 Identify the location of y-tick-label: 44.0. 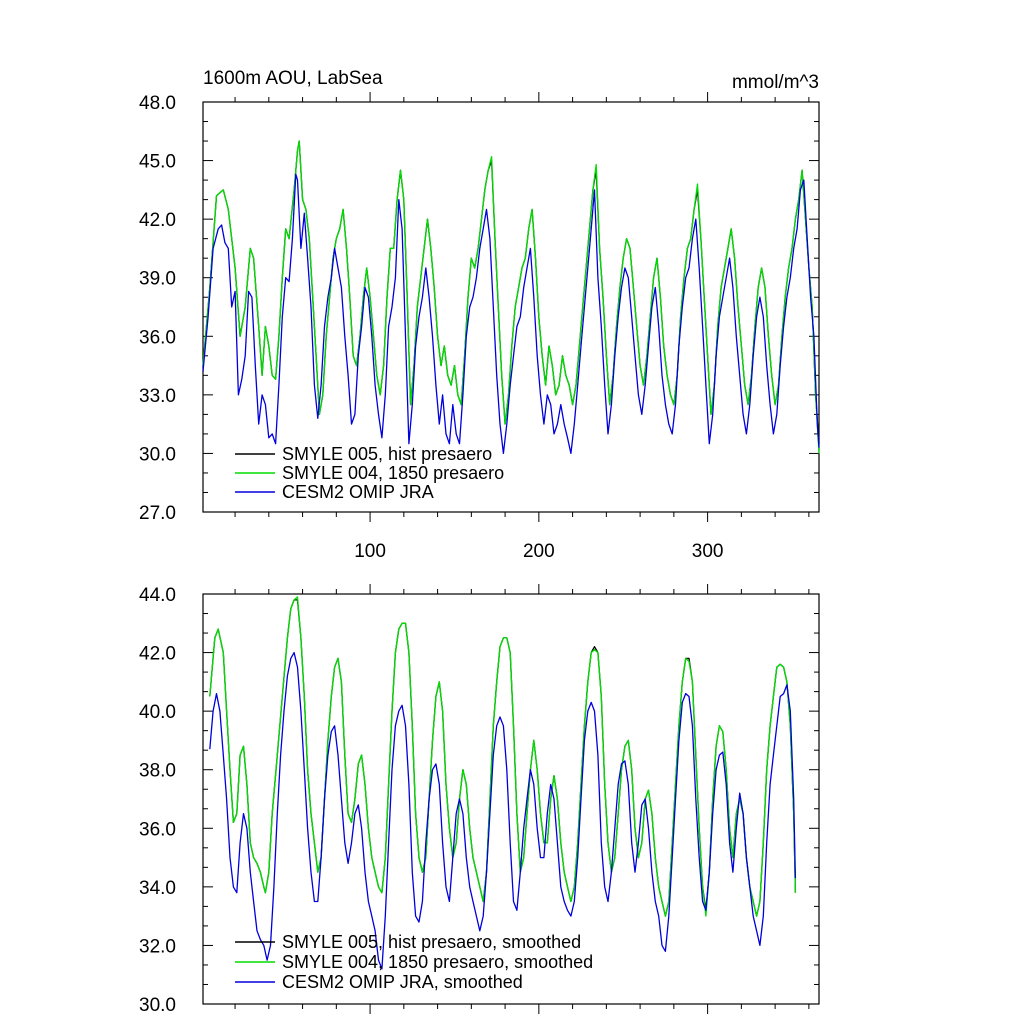
(157, 595).